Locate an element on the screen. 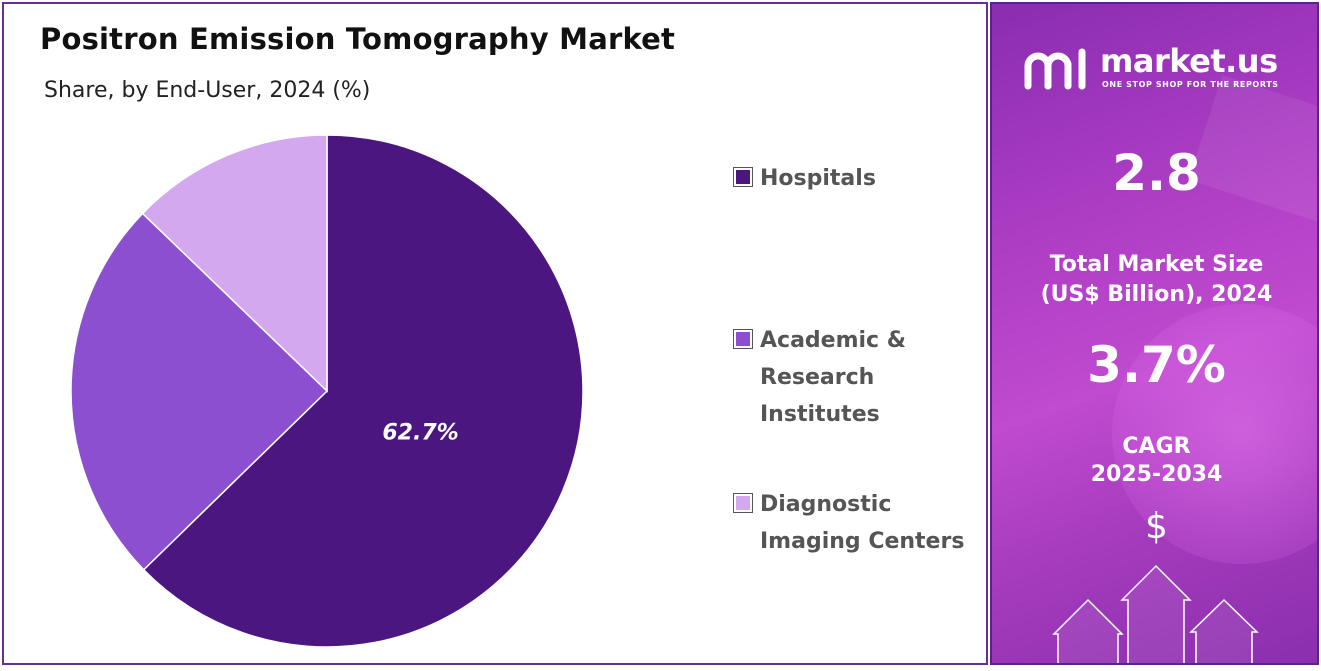 The width and height of the screenshot is (1321, 671). background-glow is located at coordinates (1214, 434).